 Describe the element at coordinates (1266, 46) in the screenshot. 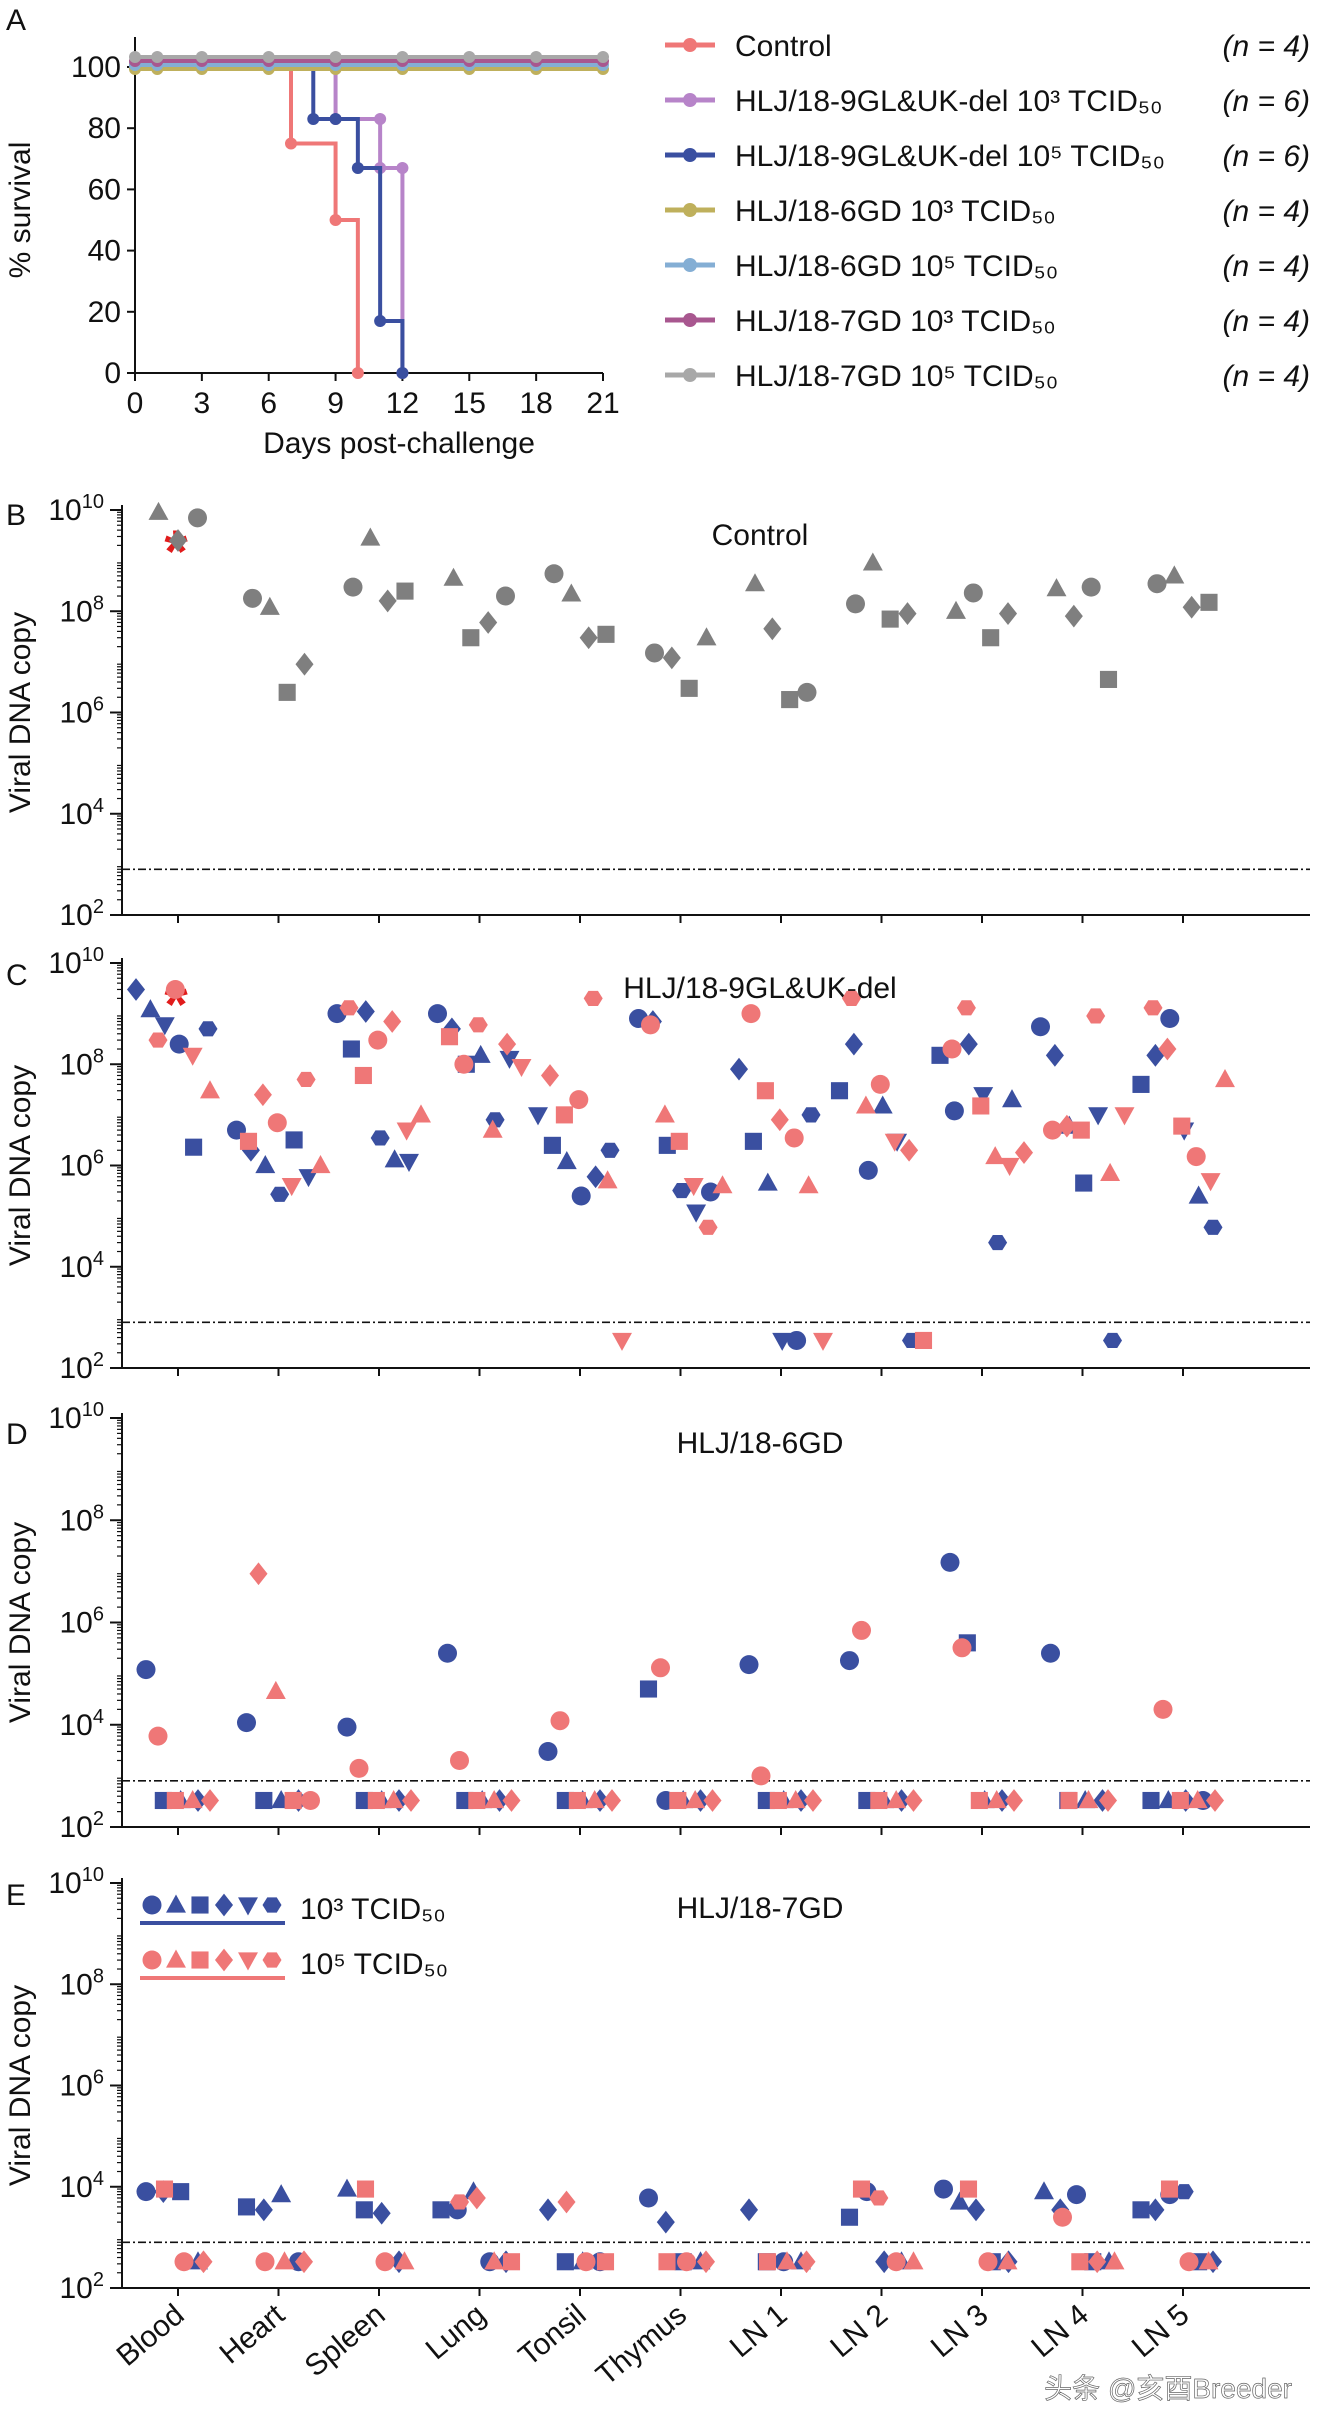

I see `legend-n-control: (n = 4)` at that location.